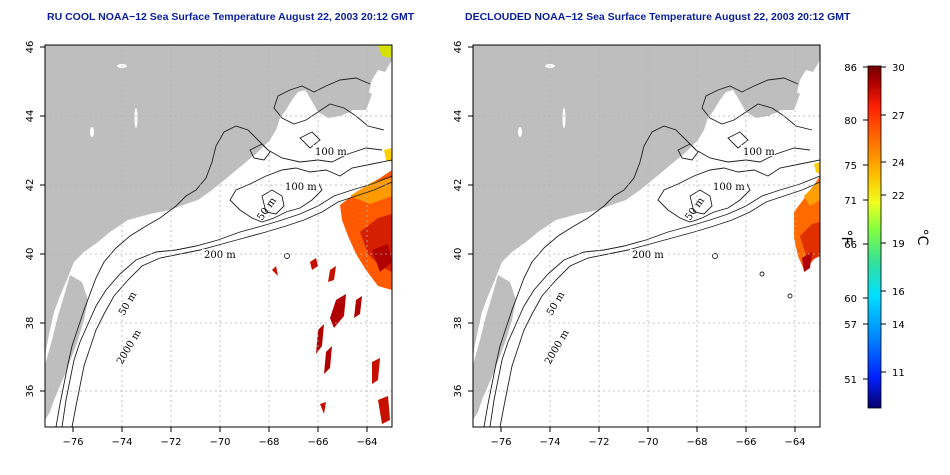 This screenshot has height=475, width=950. What do you see at coordinates (898, 68) in the screenshot?
I see `colorbar-c-tick: 30` at bounding box center [898, 68].